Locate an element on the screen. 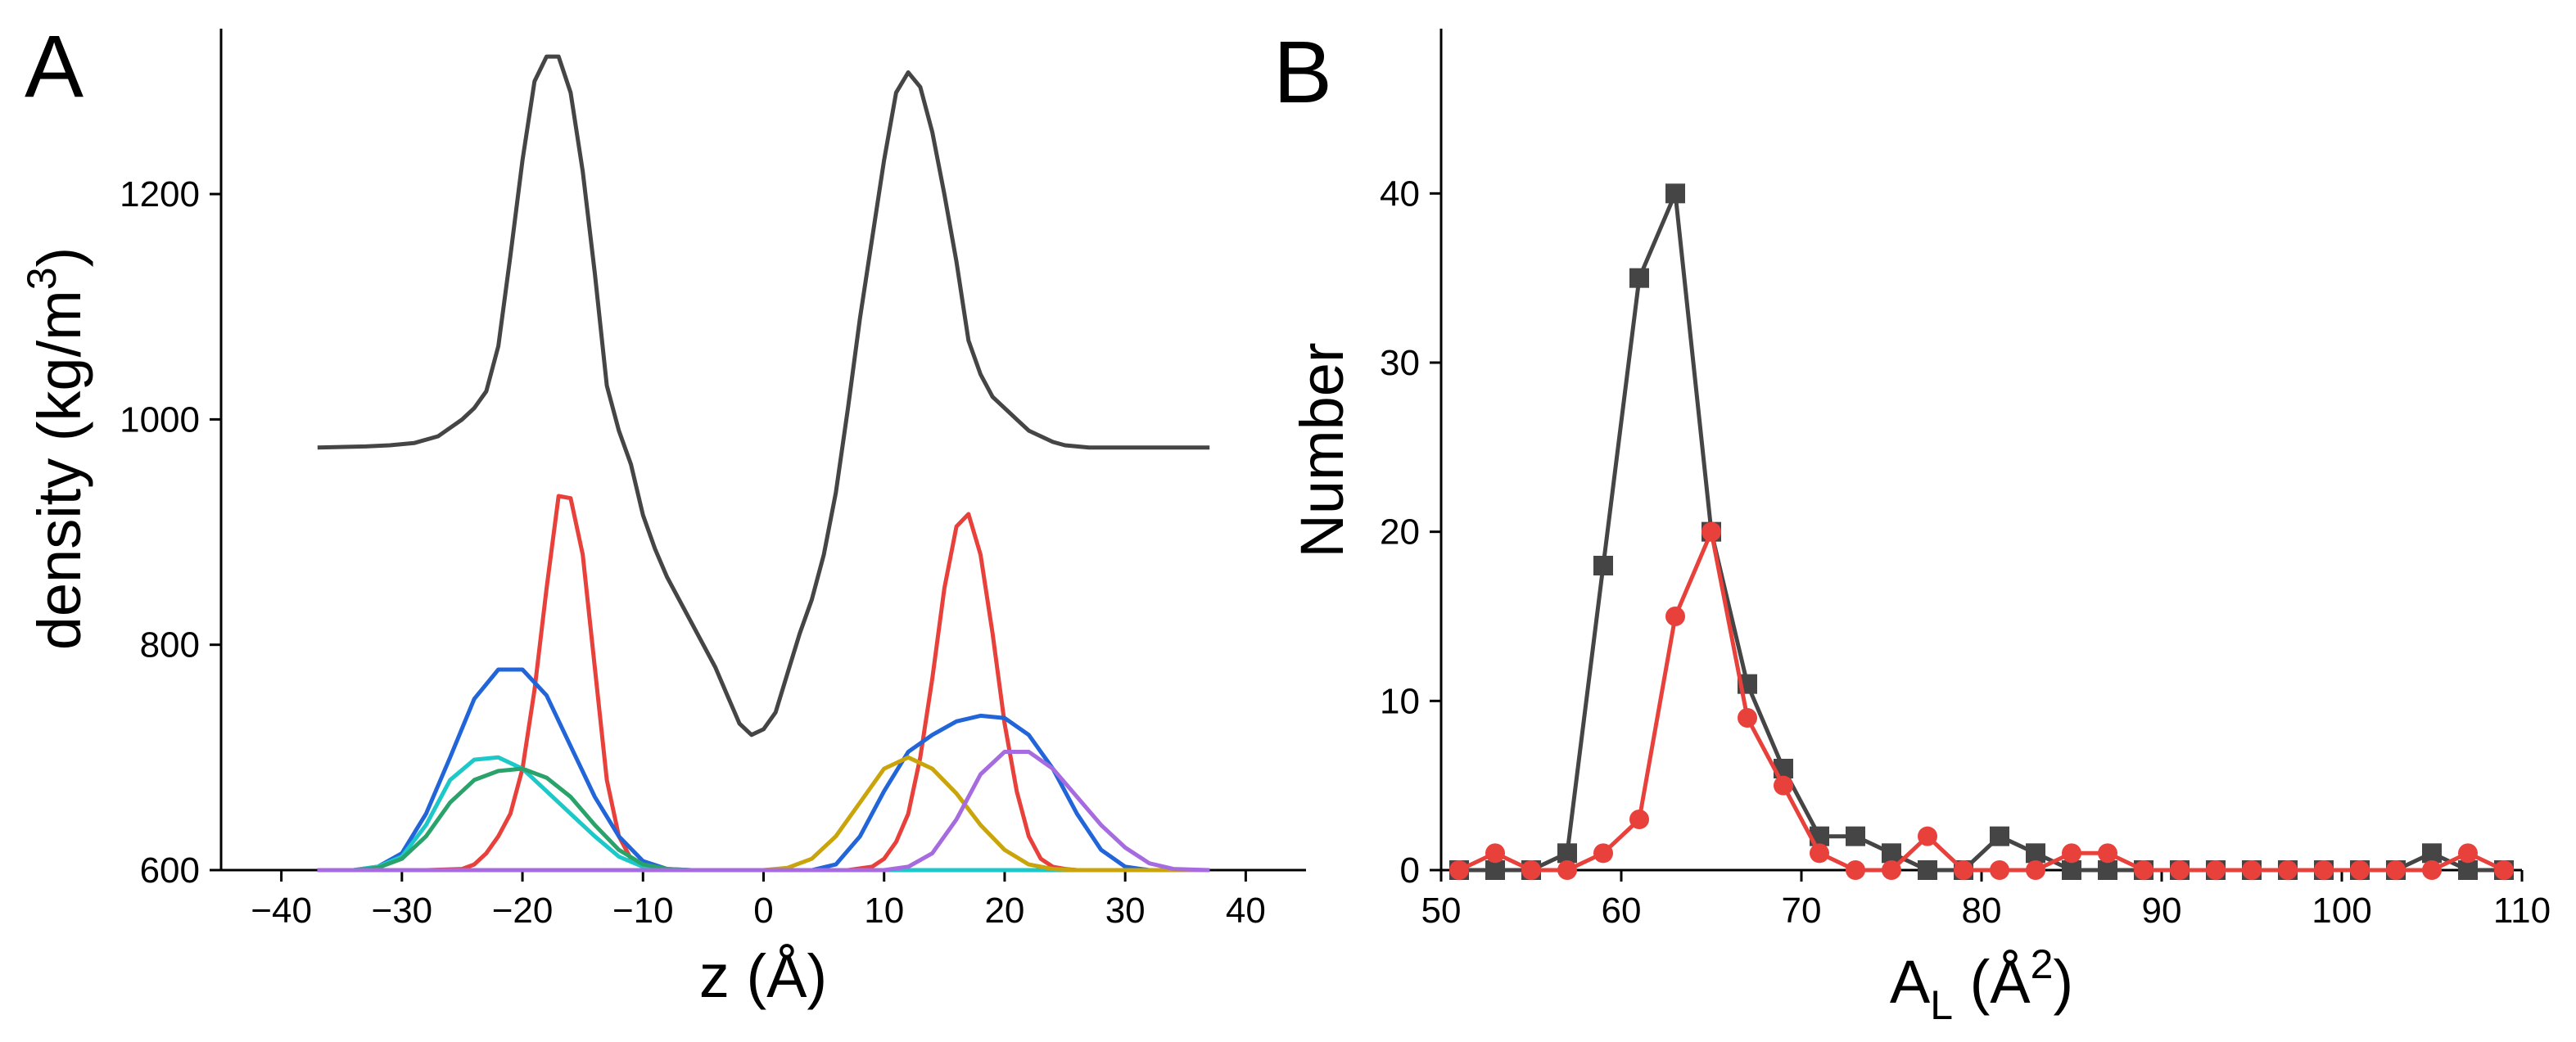 This screenshot has height=1042, width=2576. x-tick-label: 80 is located at coordinates (1982, 911).